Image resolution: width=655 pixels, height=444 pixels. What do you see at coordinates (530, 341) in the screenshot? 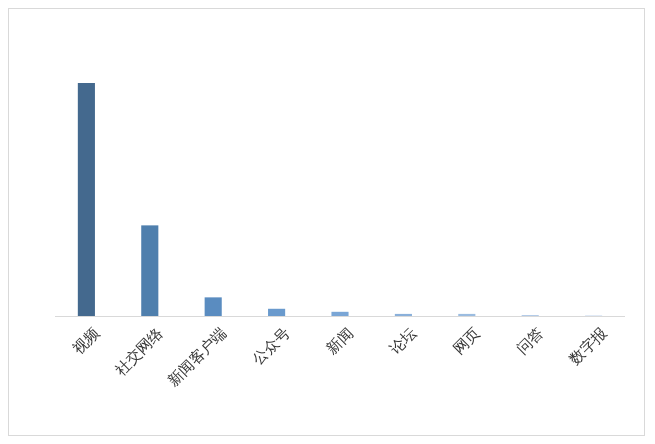
I see `x-tick-label: 问答` at bounding box center [530, 341].